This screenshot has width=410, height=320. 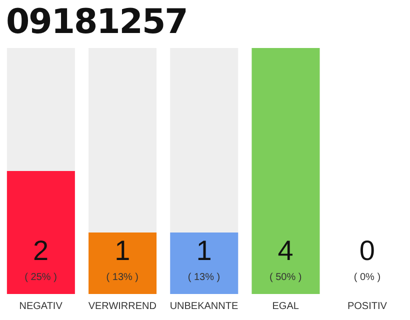 I want to click on annotation: ( 50% ), so click(x=285, y=277).